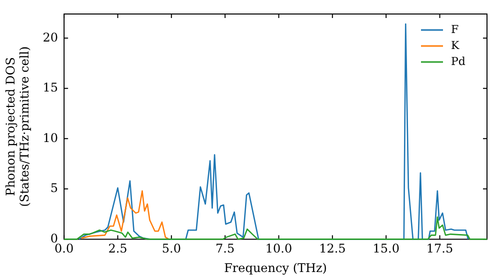  Describe the element at coordinates (332, 249) in the screenshot. I see `x-tick-label: 12.5` at that location.